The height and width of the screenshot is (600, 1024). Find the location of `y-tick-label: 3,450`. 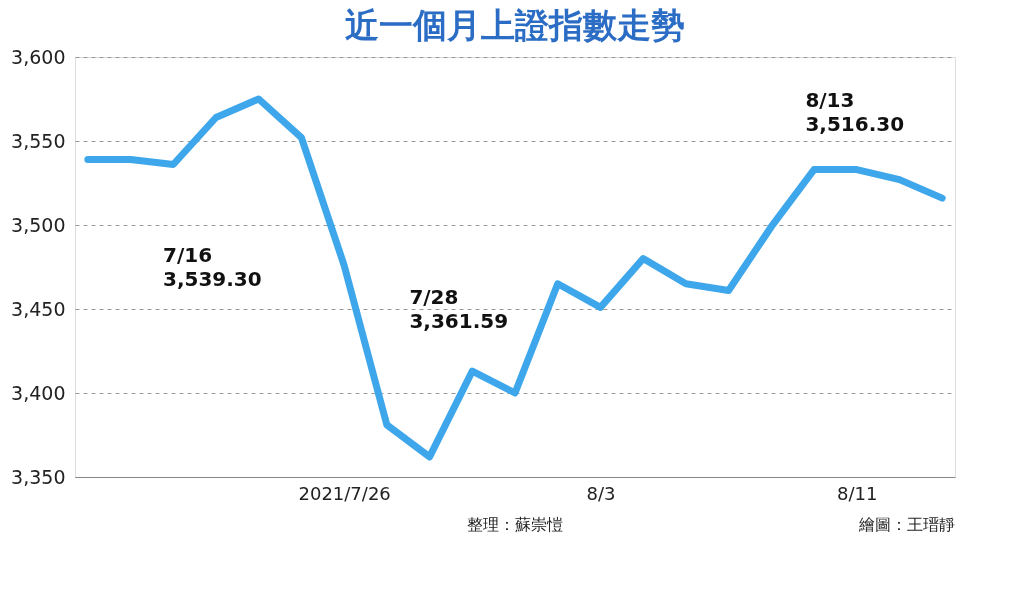

y-tick-label: 3,450 is located at coordinates (38, 308).